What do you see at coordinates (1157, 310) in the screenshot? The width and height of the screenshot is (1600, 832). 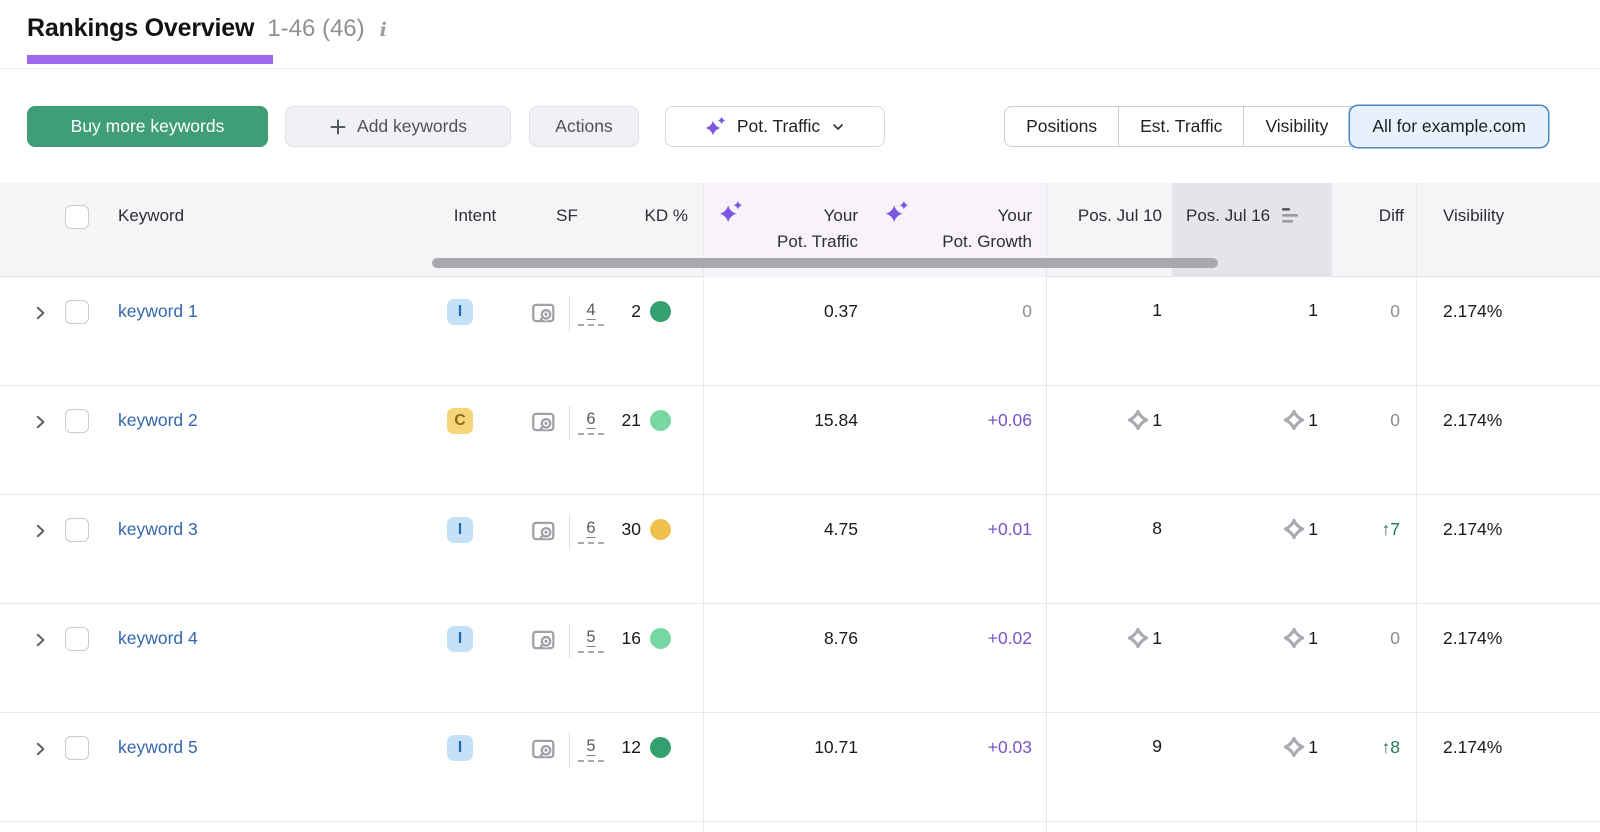 I see `pos-jul10-value: 1` at bounding box center [1157, 310].